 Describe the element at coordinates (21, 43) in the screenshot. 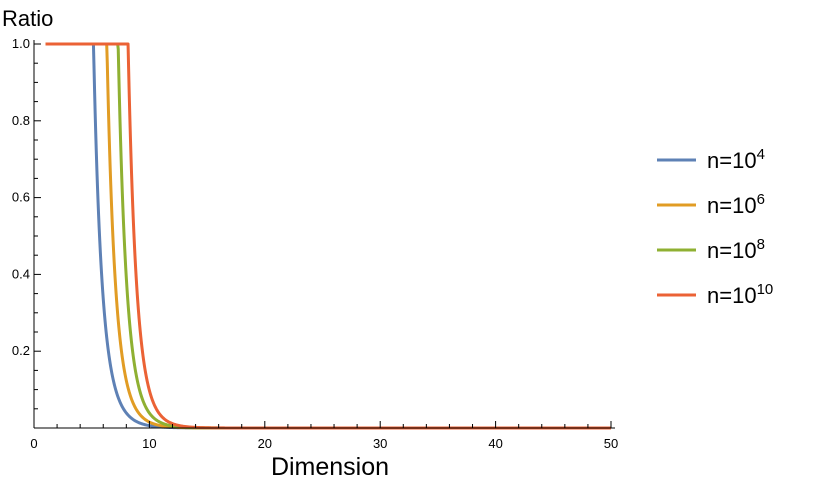

I see `y-tick-label: 1.0` at that location.